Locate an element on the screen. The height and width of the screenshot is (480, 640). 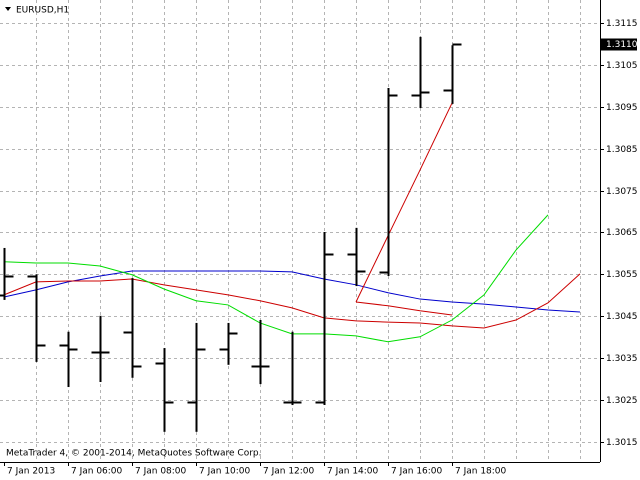
x-tick-label: 7 Jan 06:00 is located at coordinates (97, 472).